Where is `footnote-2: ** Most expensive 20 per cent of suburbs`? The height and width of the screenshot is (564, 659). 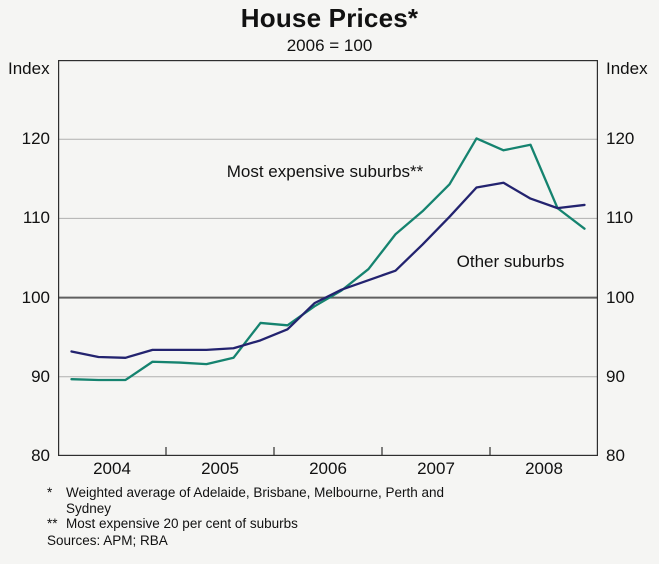 footnote-2: ** Most expensive 20 per cent of suburbs is located at coordinates (262, 524).